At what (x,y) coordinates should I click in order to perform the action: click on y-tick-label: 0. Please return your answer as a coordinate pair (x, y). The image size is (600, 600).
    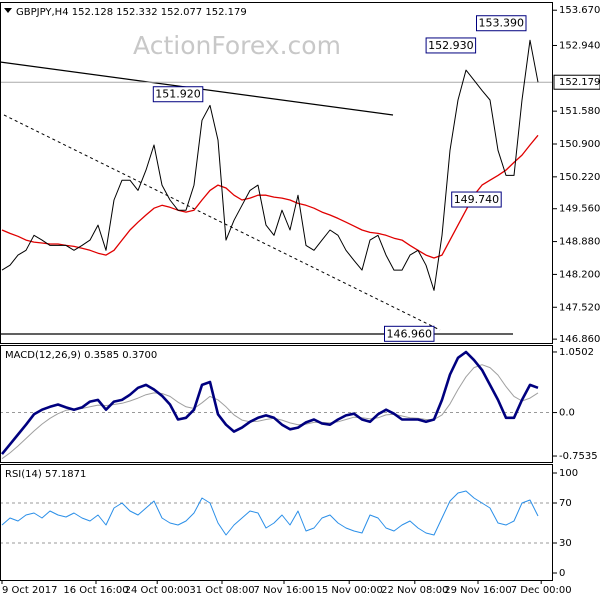
    Looking at the image, I should click on (562, 573).